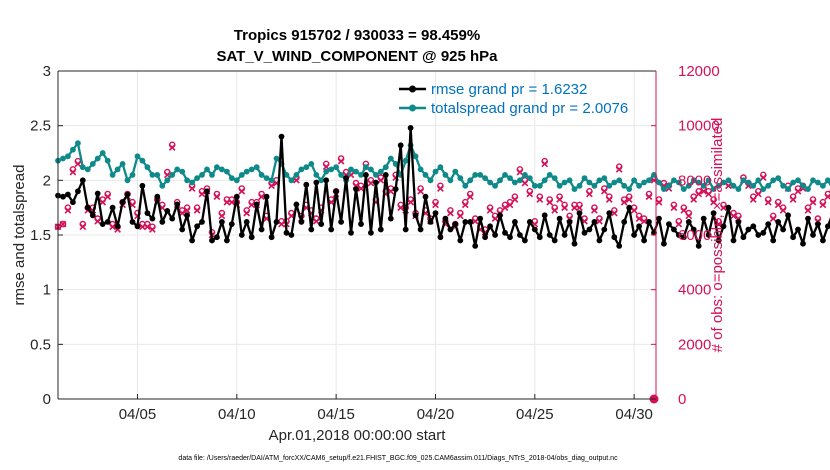 The height and width of the screenshot is (470, 830). Describe the element at coordinates (694, 235) in the screenshot. I see `y2-tick-label: 6000` at that location.